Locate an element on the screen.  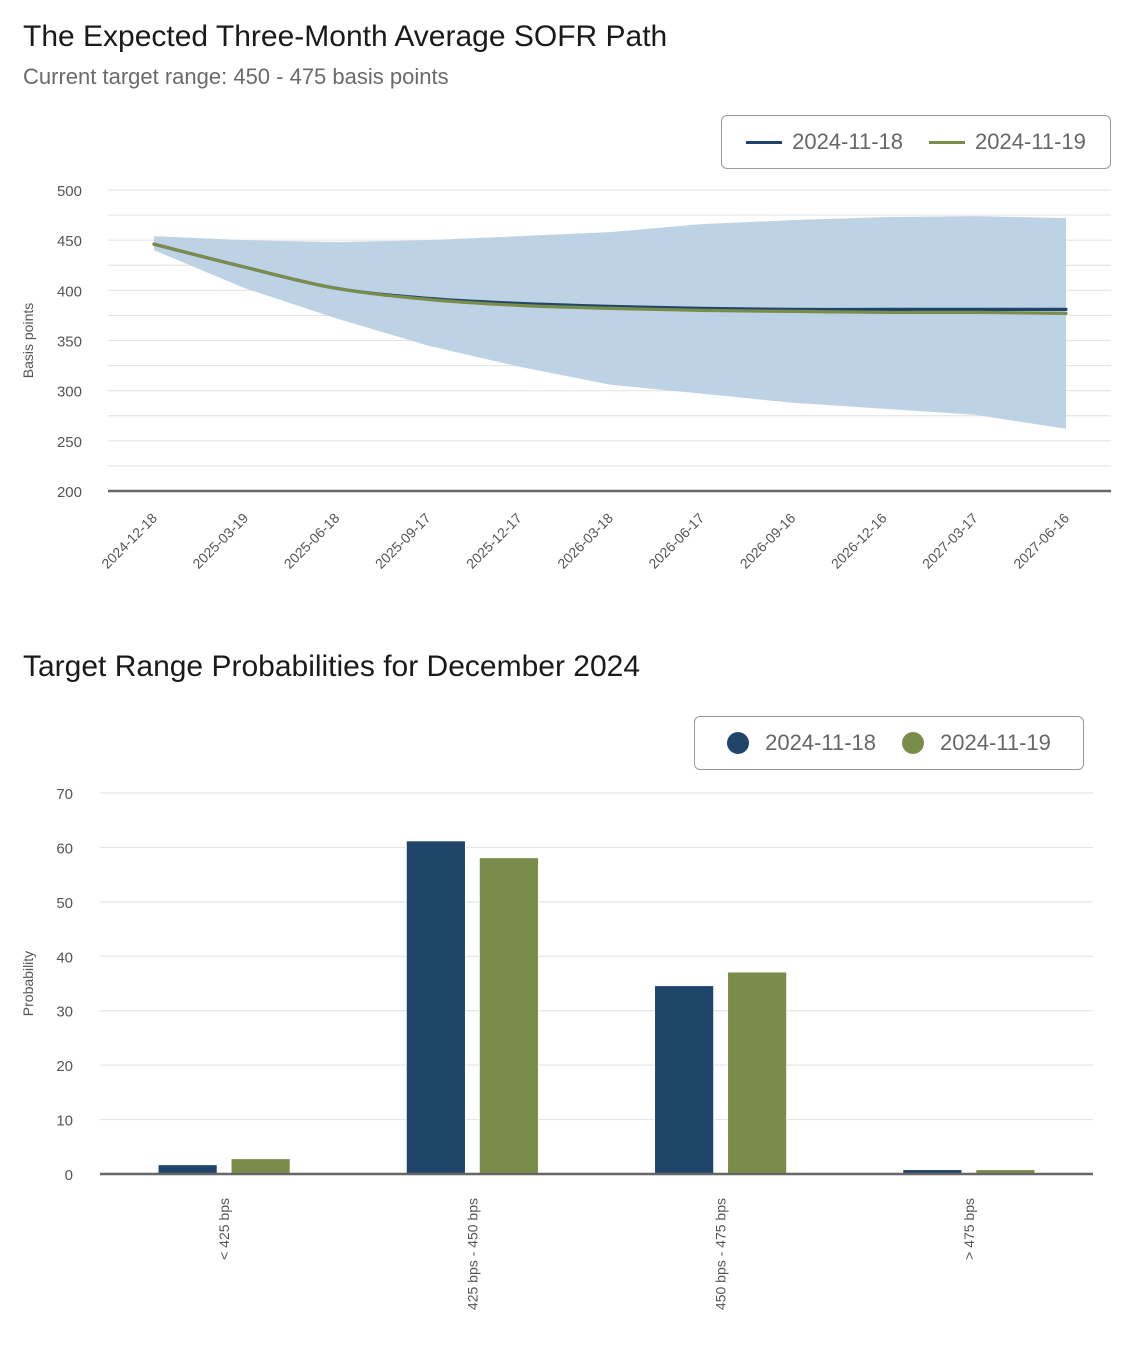
x-tick-label: 2027-03-17 is located at coordinates (950, 541).